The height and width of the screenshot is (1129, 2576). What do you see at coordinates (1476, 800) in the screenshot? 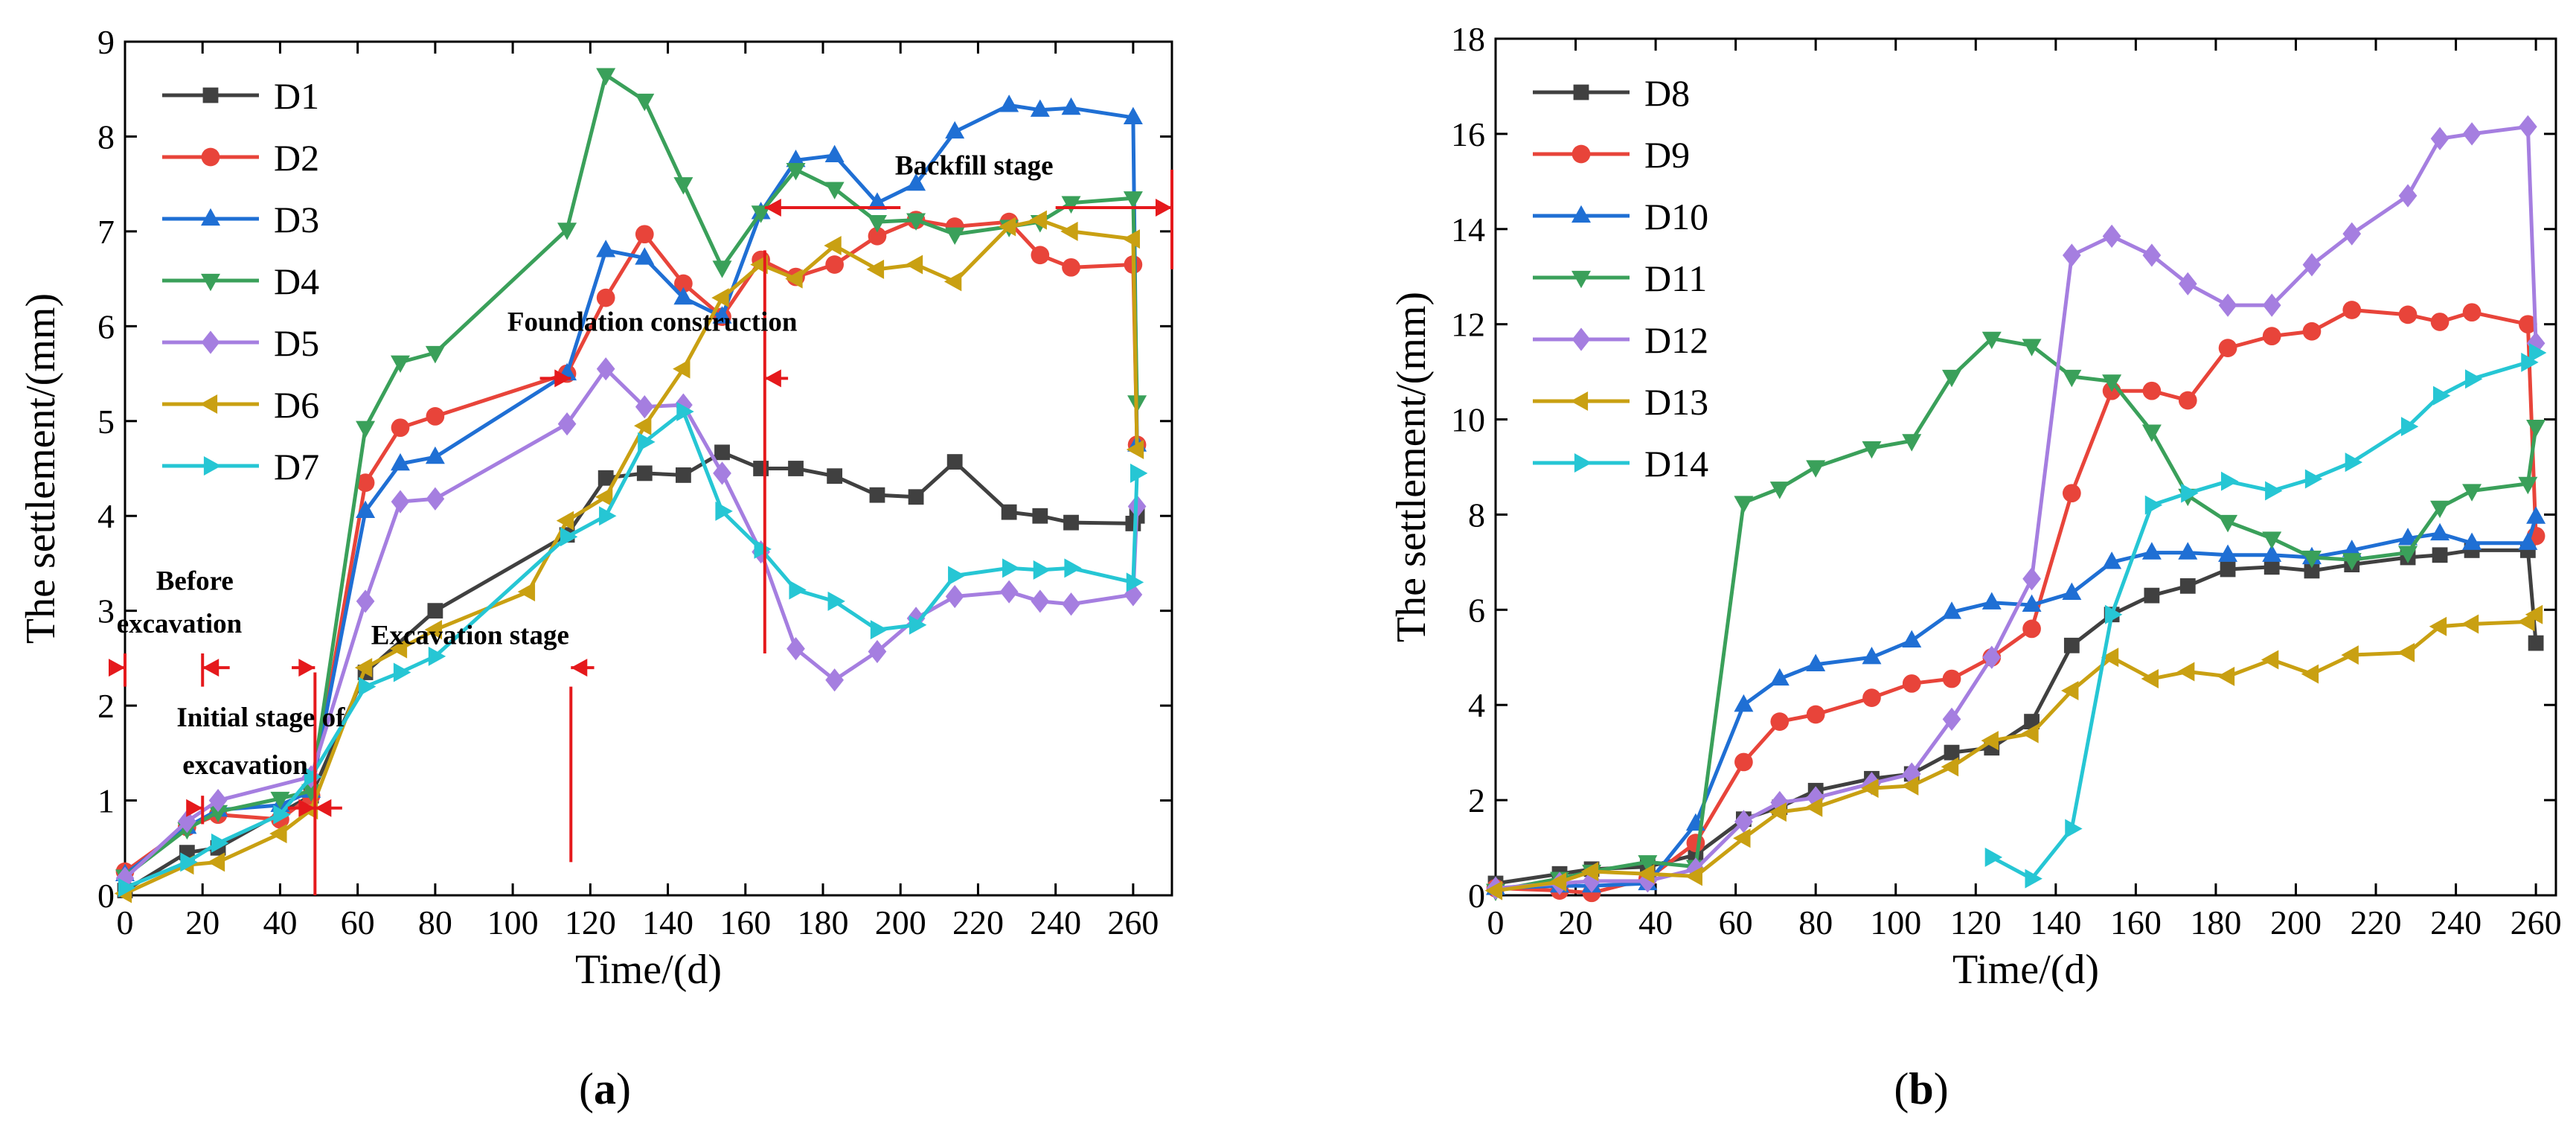
I see `y-tick-label: 2` at bounding box center [1476, 800].